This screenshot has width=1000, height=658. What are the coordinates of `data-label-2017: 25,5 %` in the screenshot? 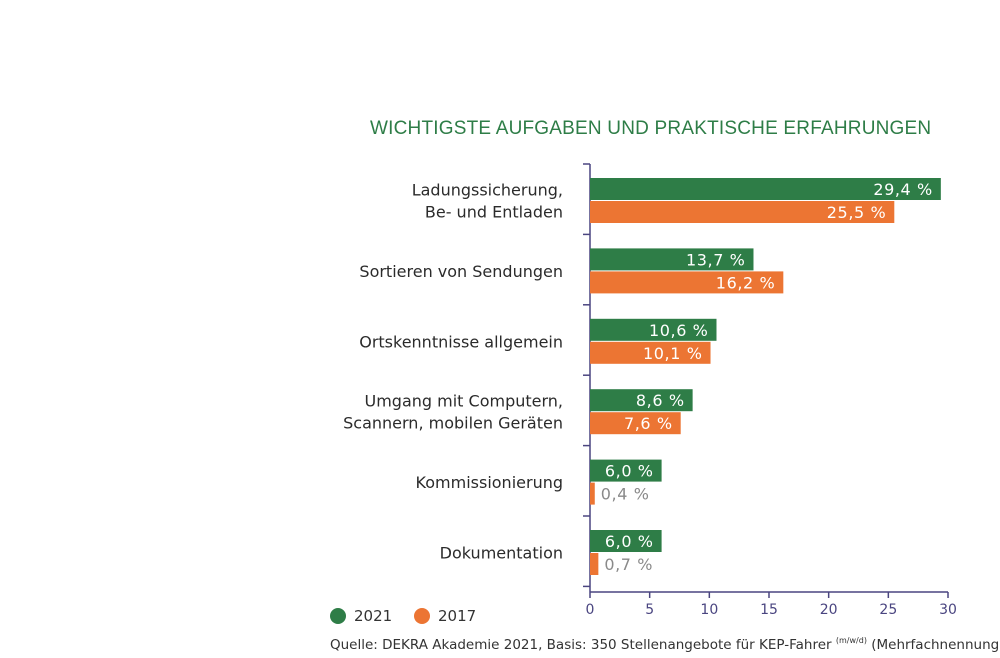 It's located at (857, 212).